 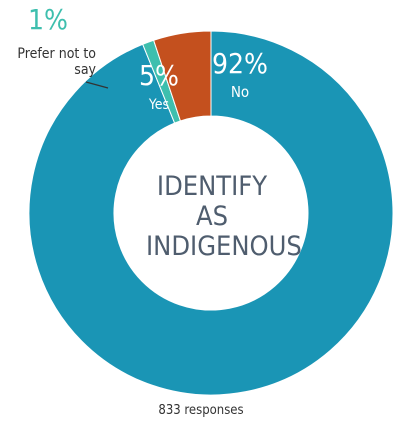 I want to click on category-label: No, so click(x=240, y=92).